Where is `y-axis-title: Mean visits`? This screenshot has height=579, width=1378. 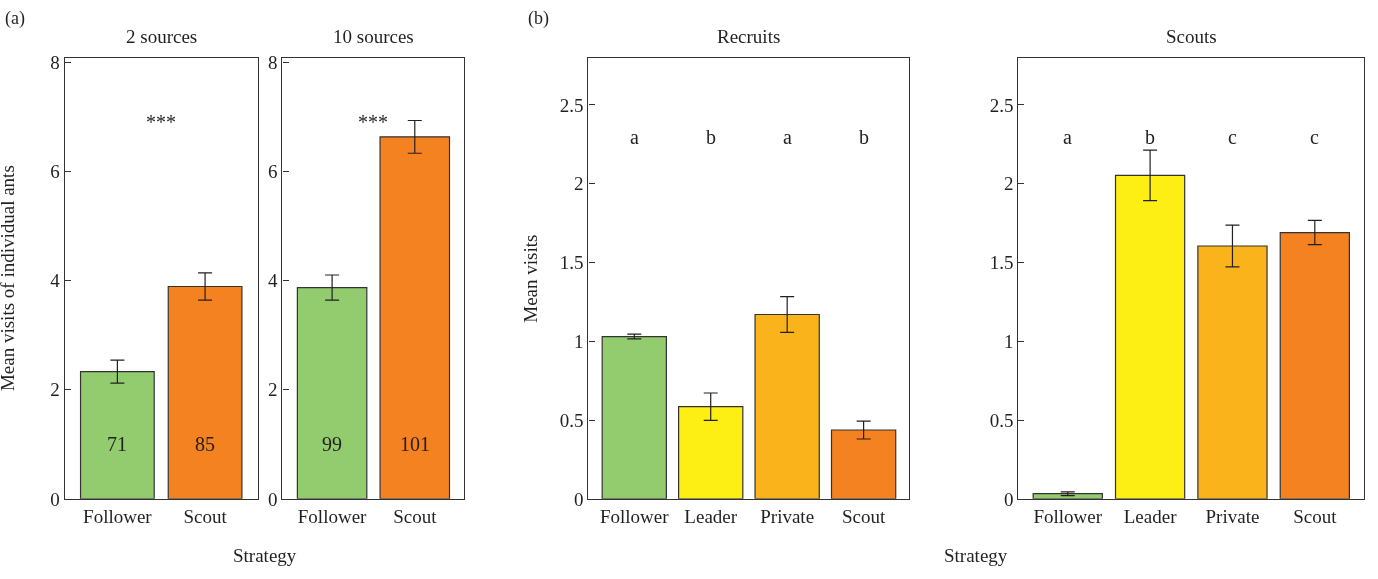
y-axis-title: Mean visits is located at coordinates (531, 278).